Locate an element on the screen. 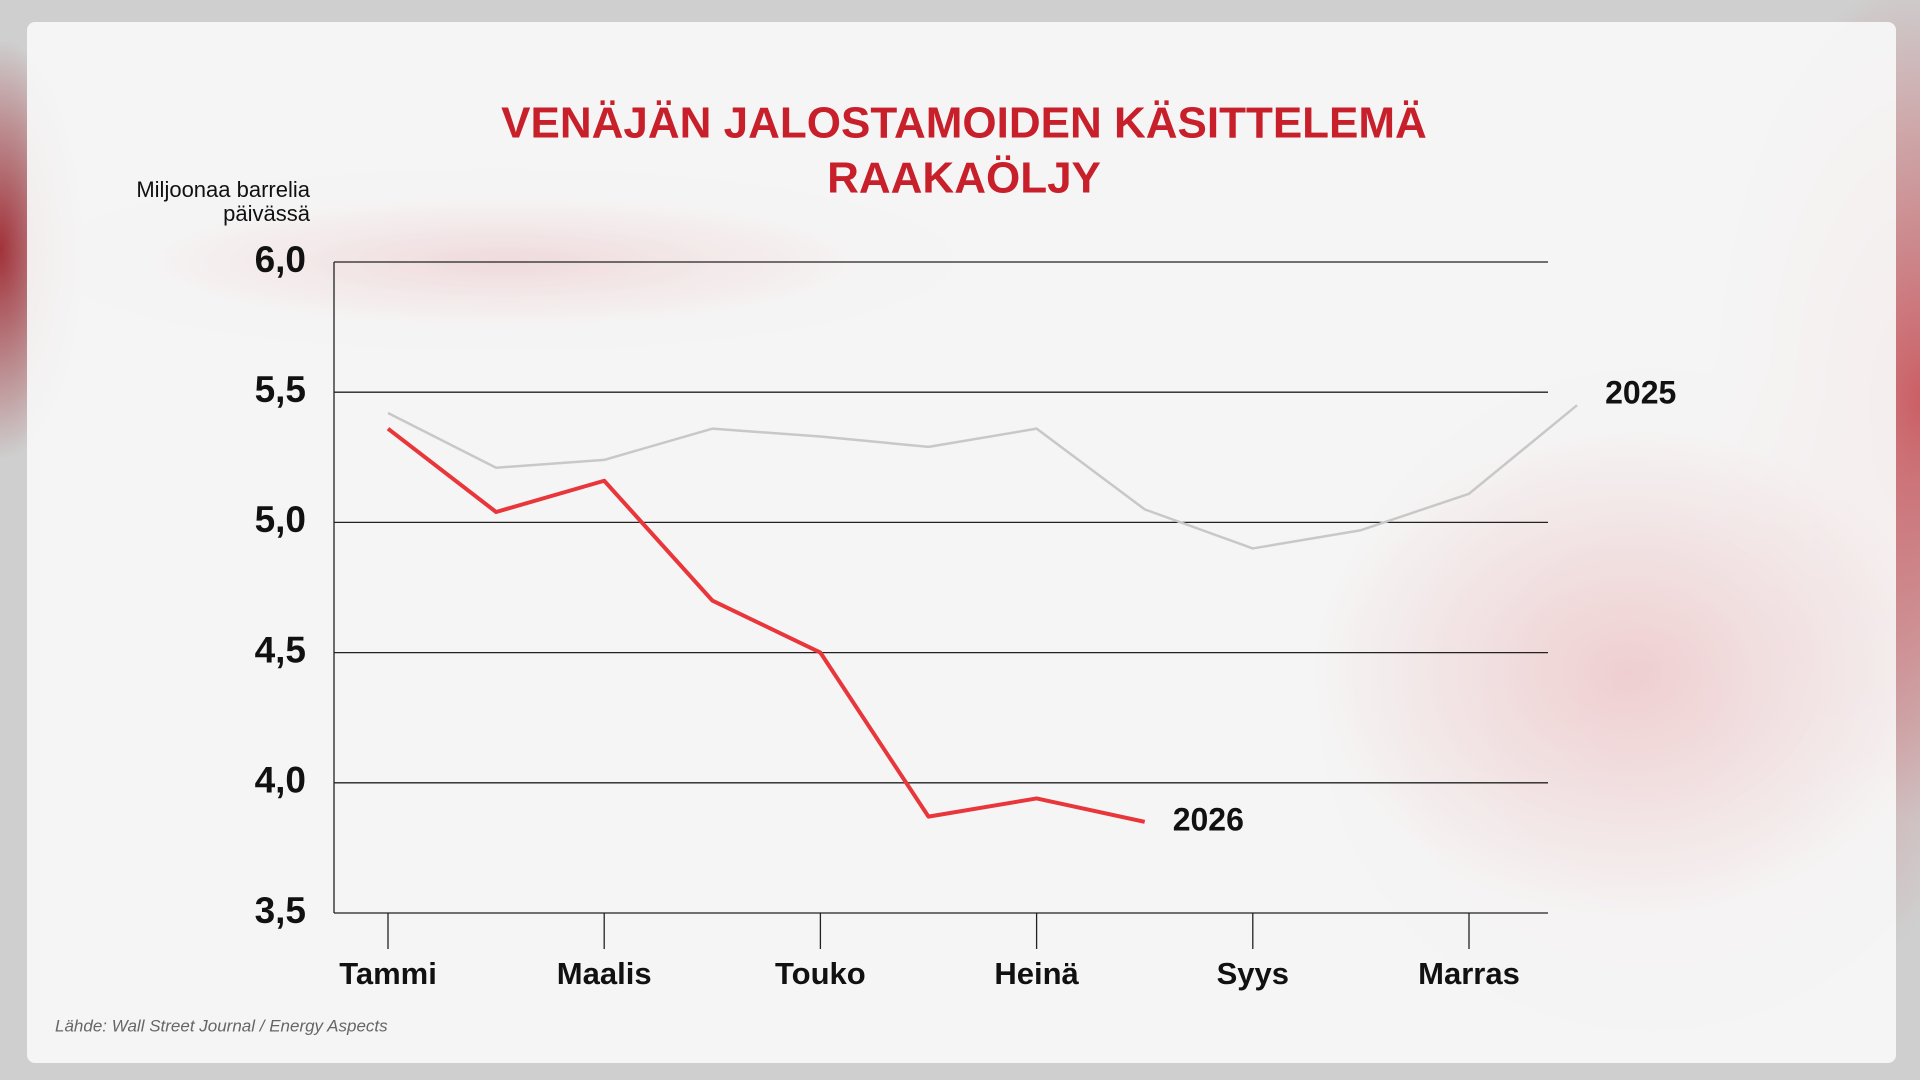 The image size is (1920, 1080). y-tick-label: 5,5 is located at coordinates (280, 389).